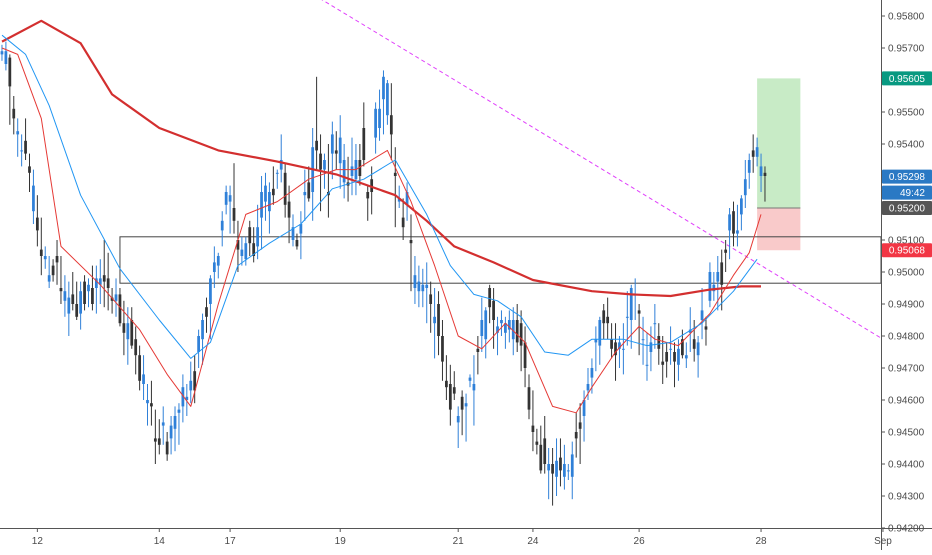 Image resolution: width=932 pixels, height=555 pixels. I want to click on y-tick-label: 0.94800, so click(906, 337).